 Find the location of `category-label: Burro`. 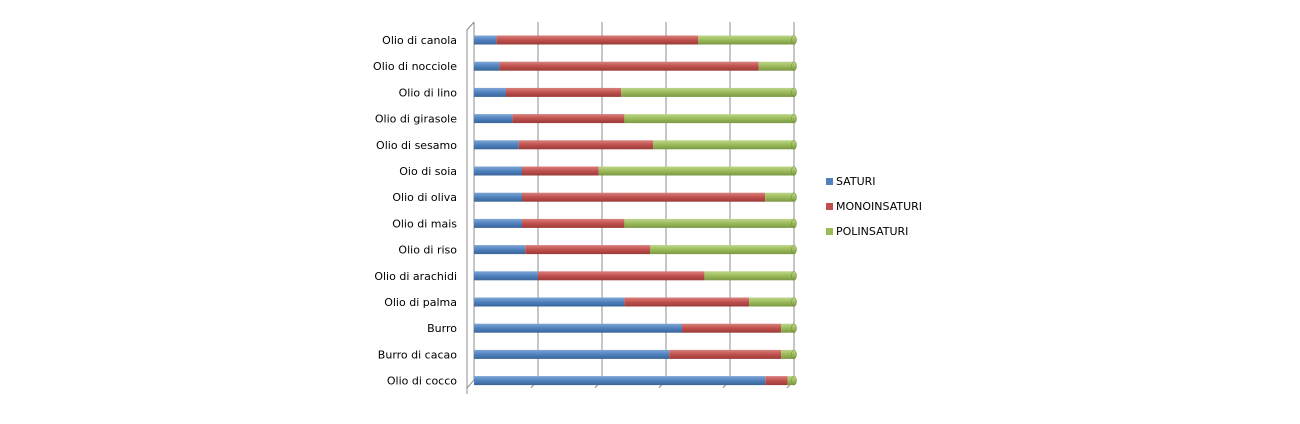

category-label: Burro is located at coordinates (442, 328).